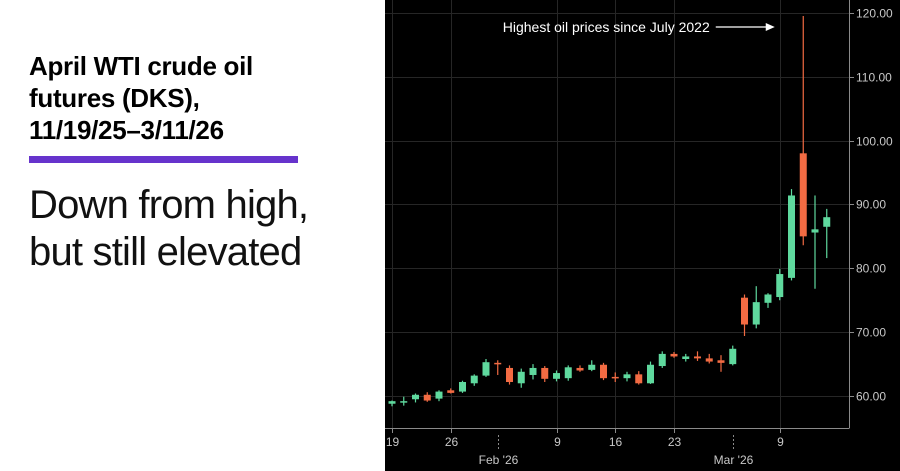 This screenshot has height=471, width=900. I want to click on chart-subtitle: Down from high, but still elevated, so click(204, 229).